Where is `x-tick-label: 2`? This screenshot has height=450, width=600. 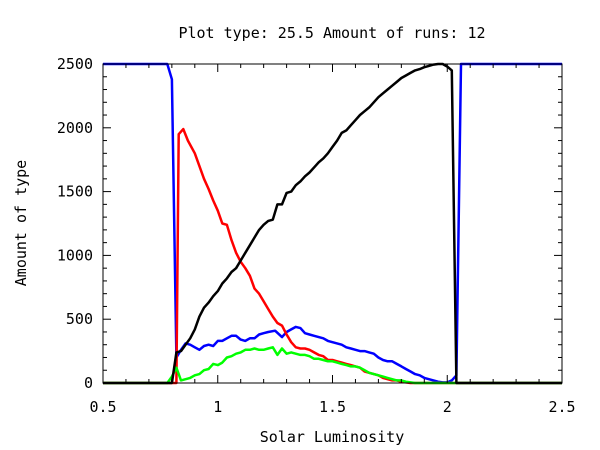 x-tick-label: 2 is located at coordinates (447, 407).